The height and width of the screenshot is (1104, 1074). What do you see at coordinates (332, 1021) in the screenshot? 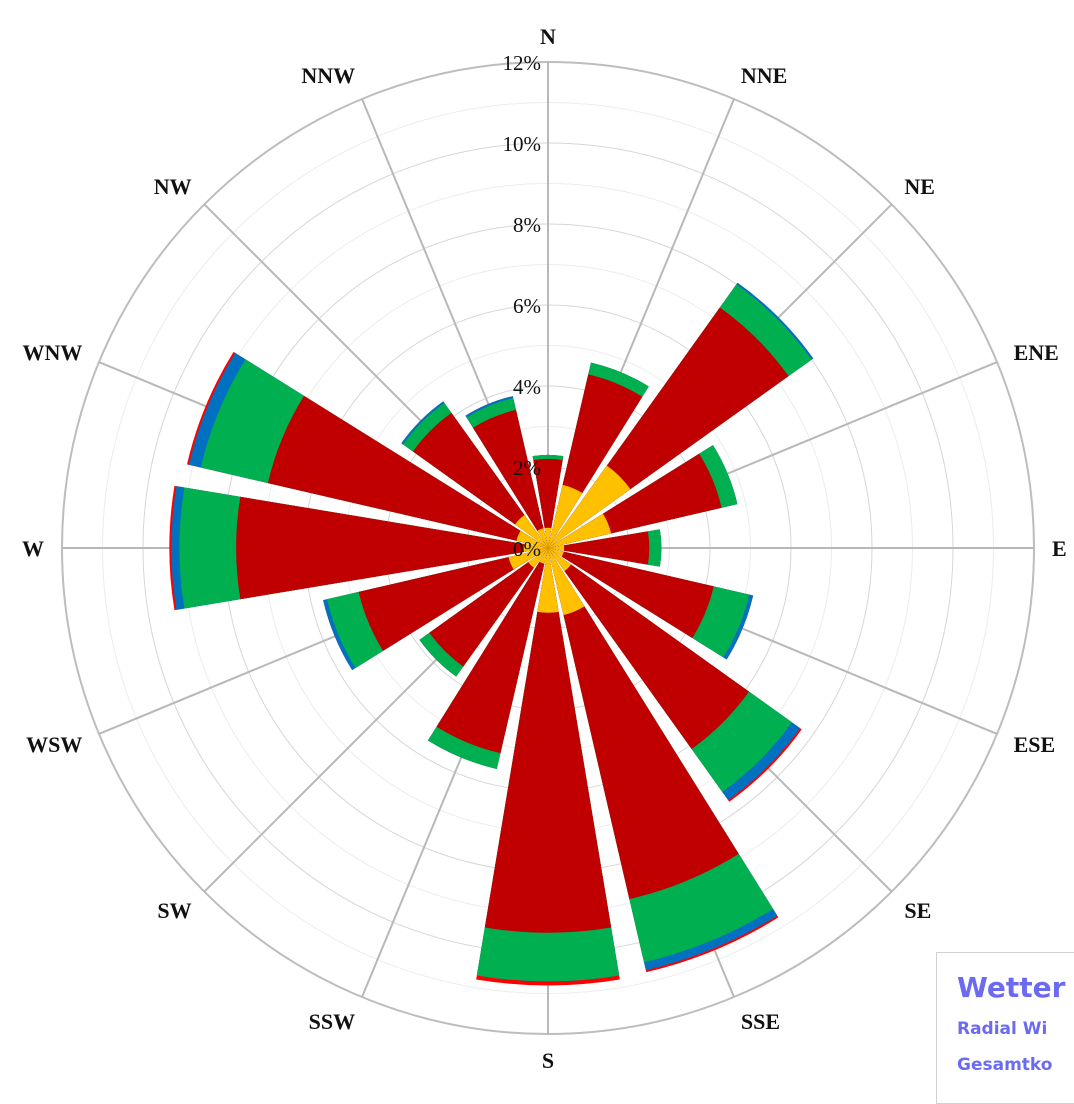
I see `direction-label-ssw: SSW` at bounding box center [332, 1021].